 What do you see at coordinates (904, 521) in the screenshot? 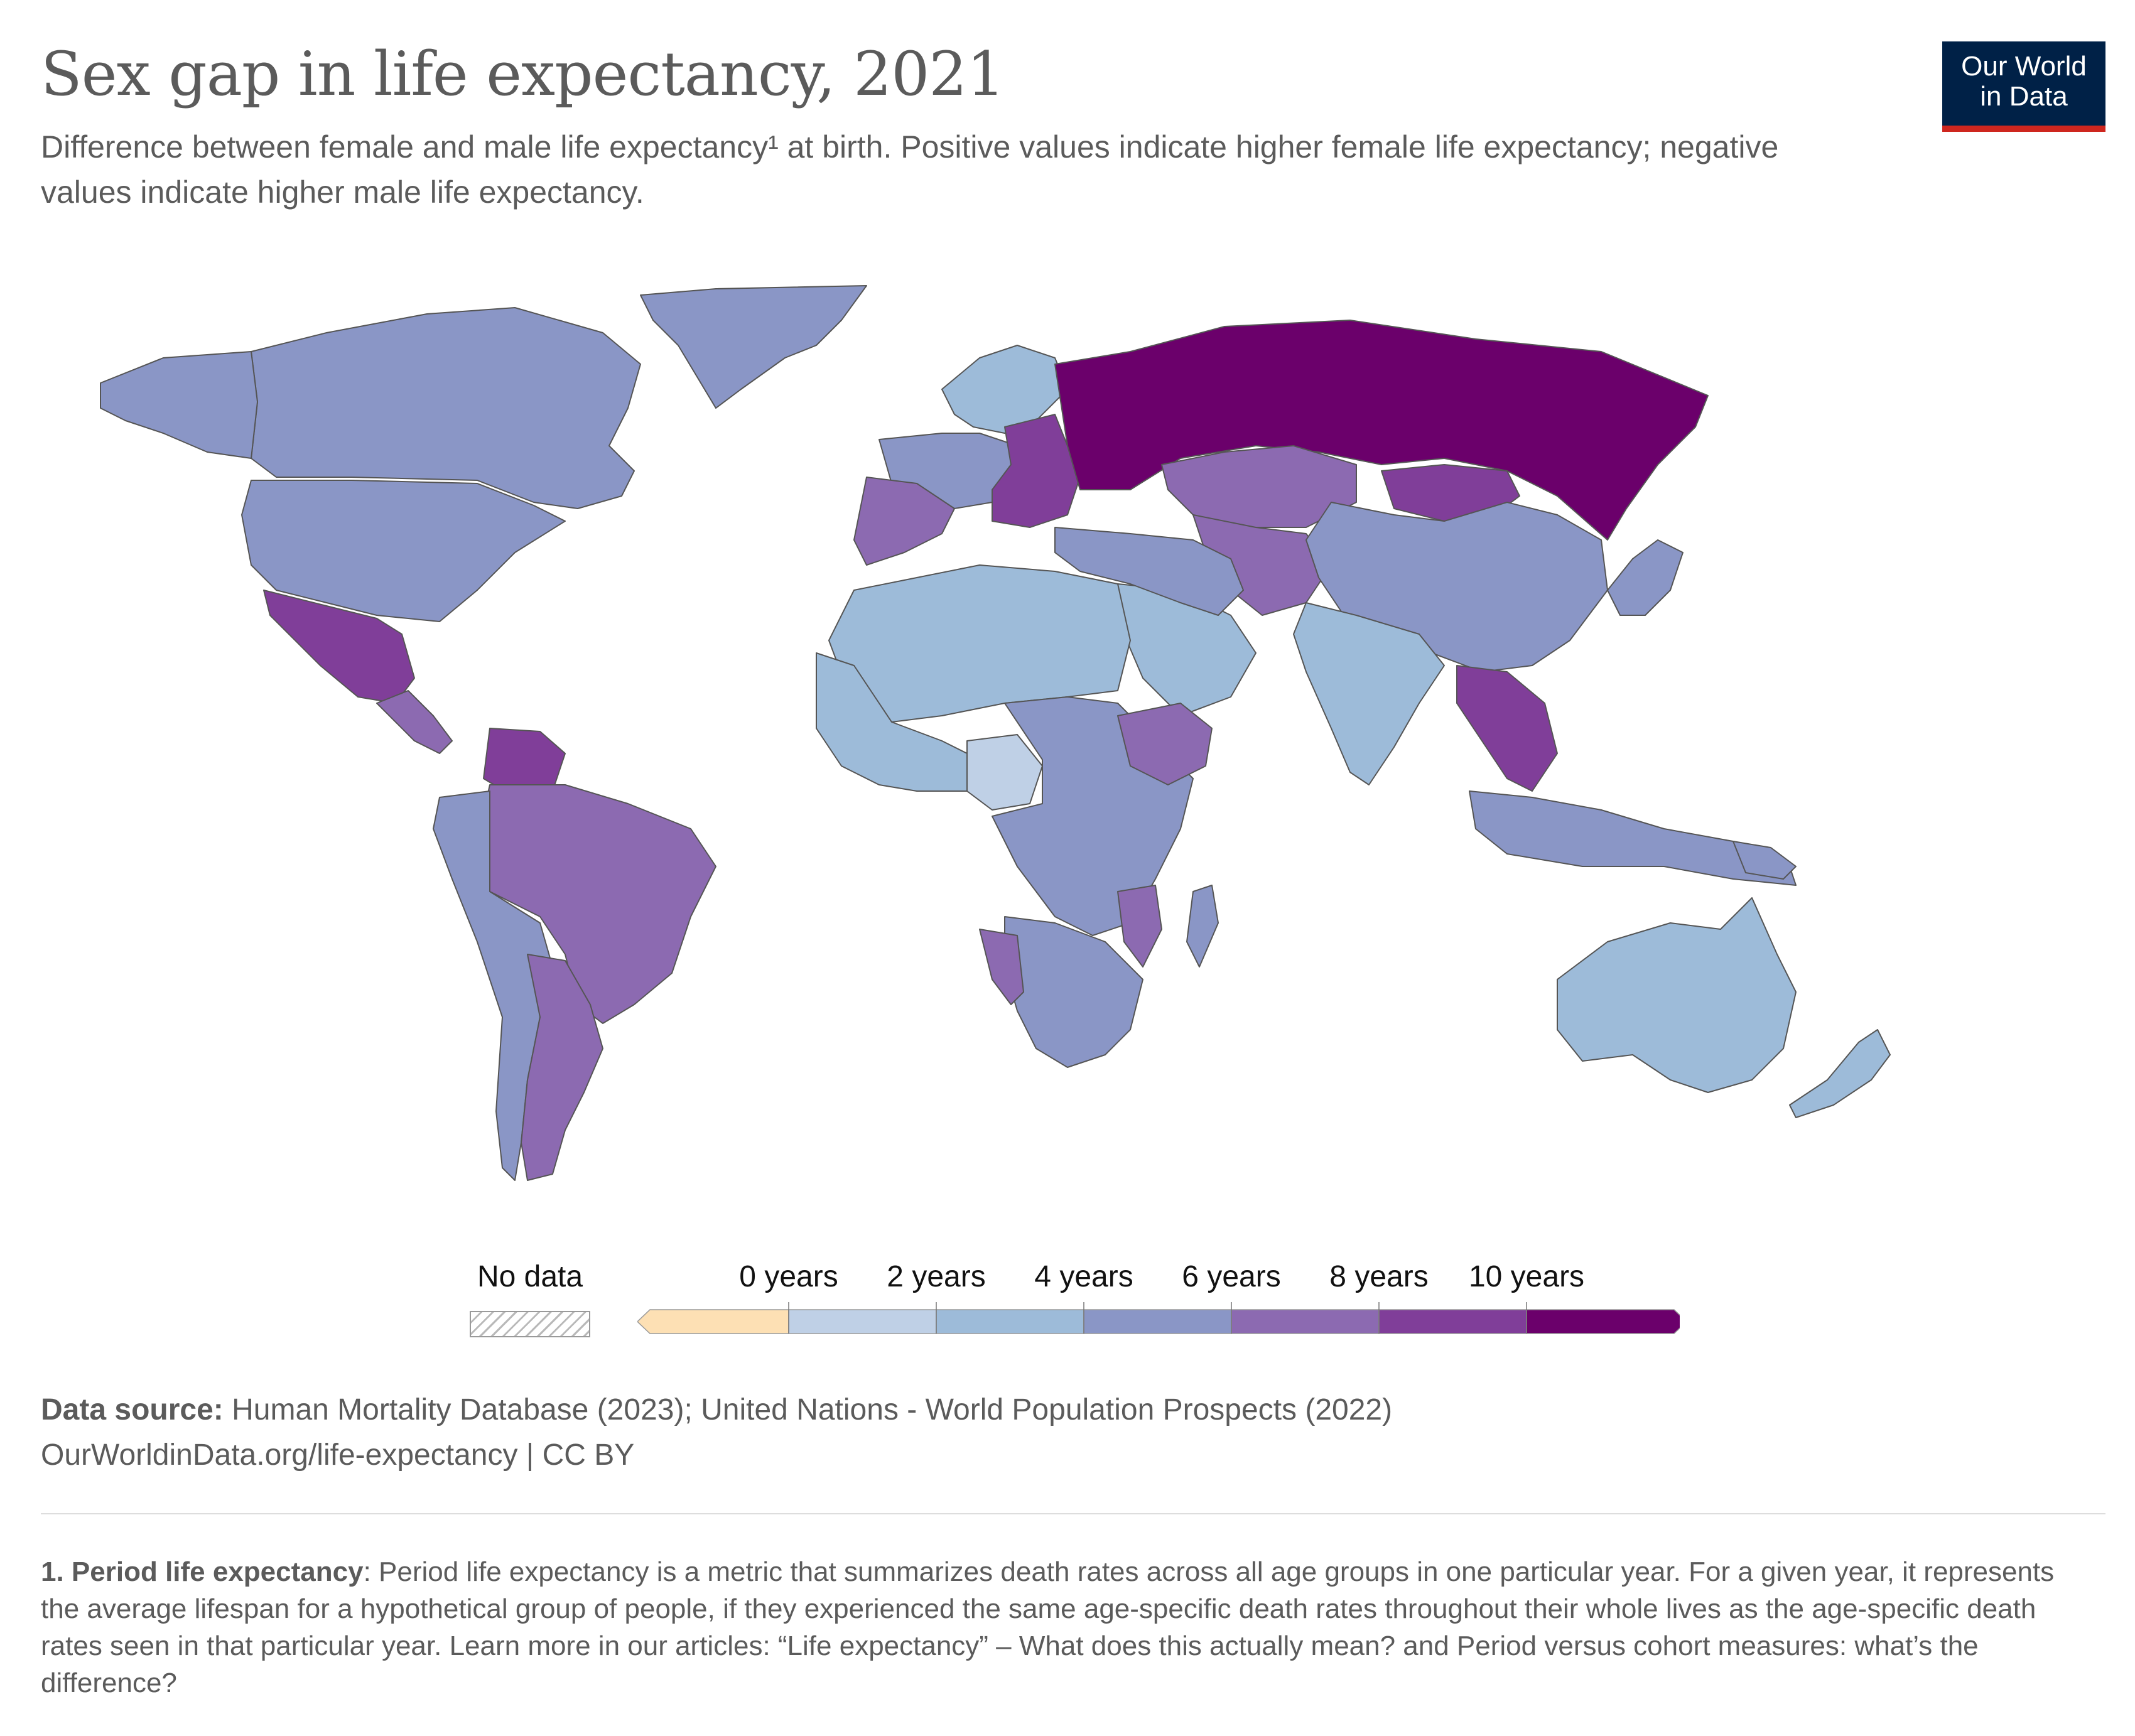
I see `region-france-spain` at bounding box center [904, 521].